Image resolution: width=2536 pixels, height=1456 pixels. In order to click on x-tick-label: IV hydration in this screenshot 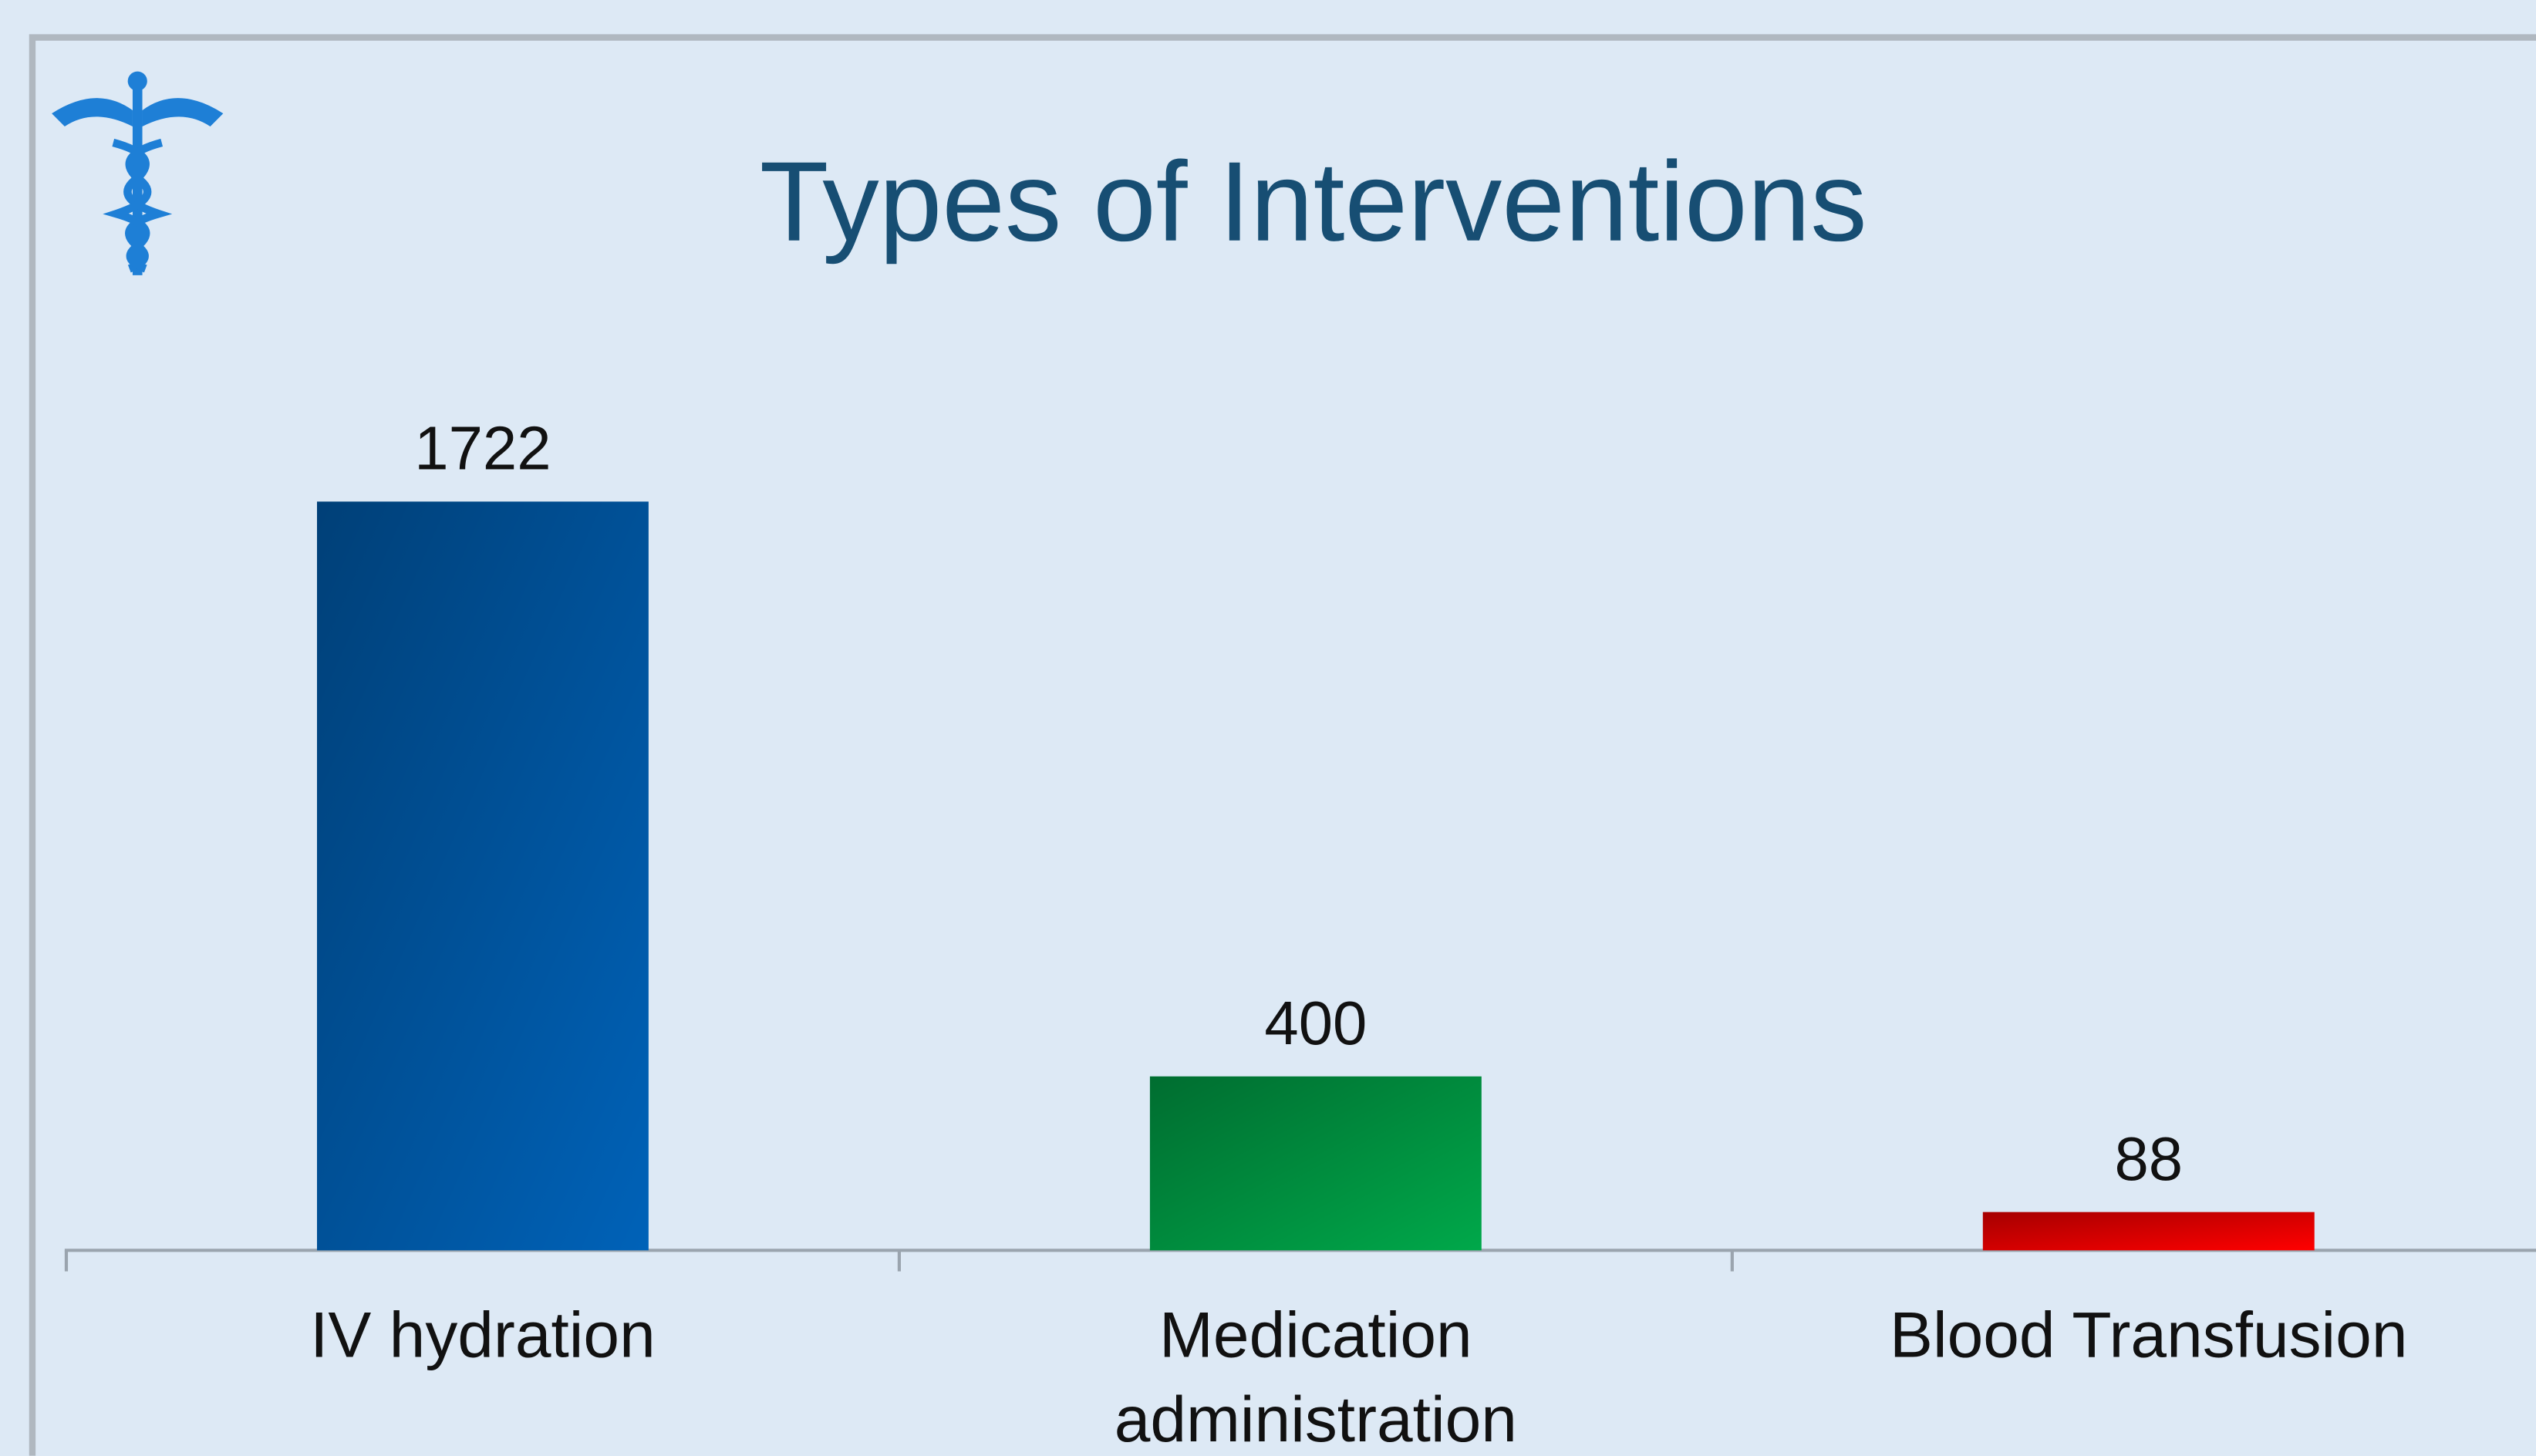, I will do `click(483, 1336)`.